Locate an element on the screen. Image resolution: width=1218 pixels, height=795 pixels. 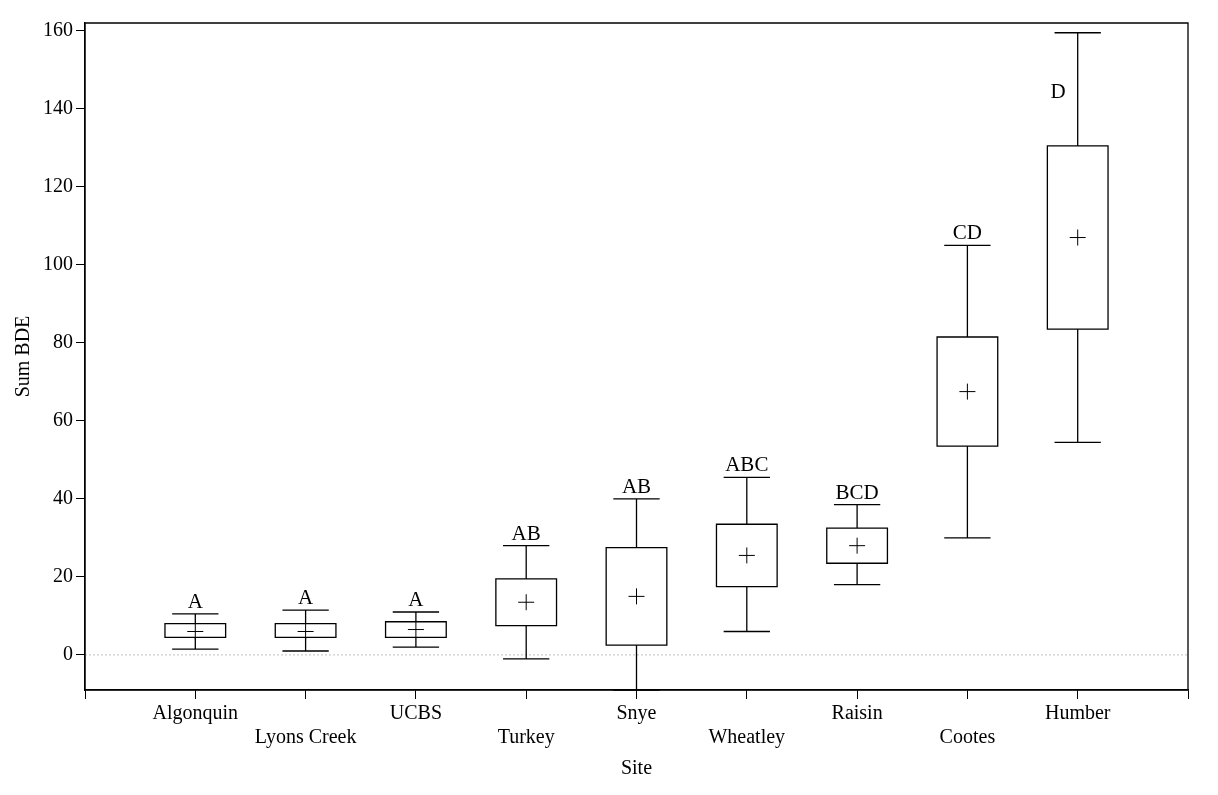
annotation: BCD is located at coordinates (857, 491).